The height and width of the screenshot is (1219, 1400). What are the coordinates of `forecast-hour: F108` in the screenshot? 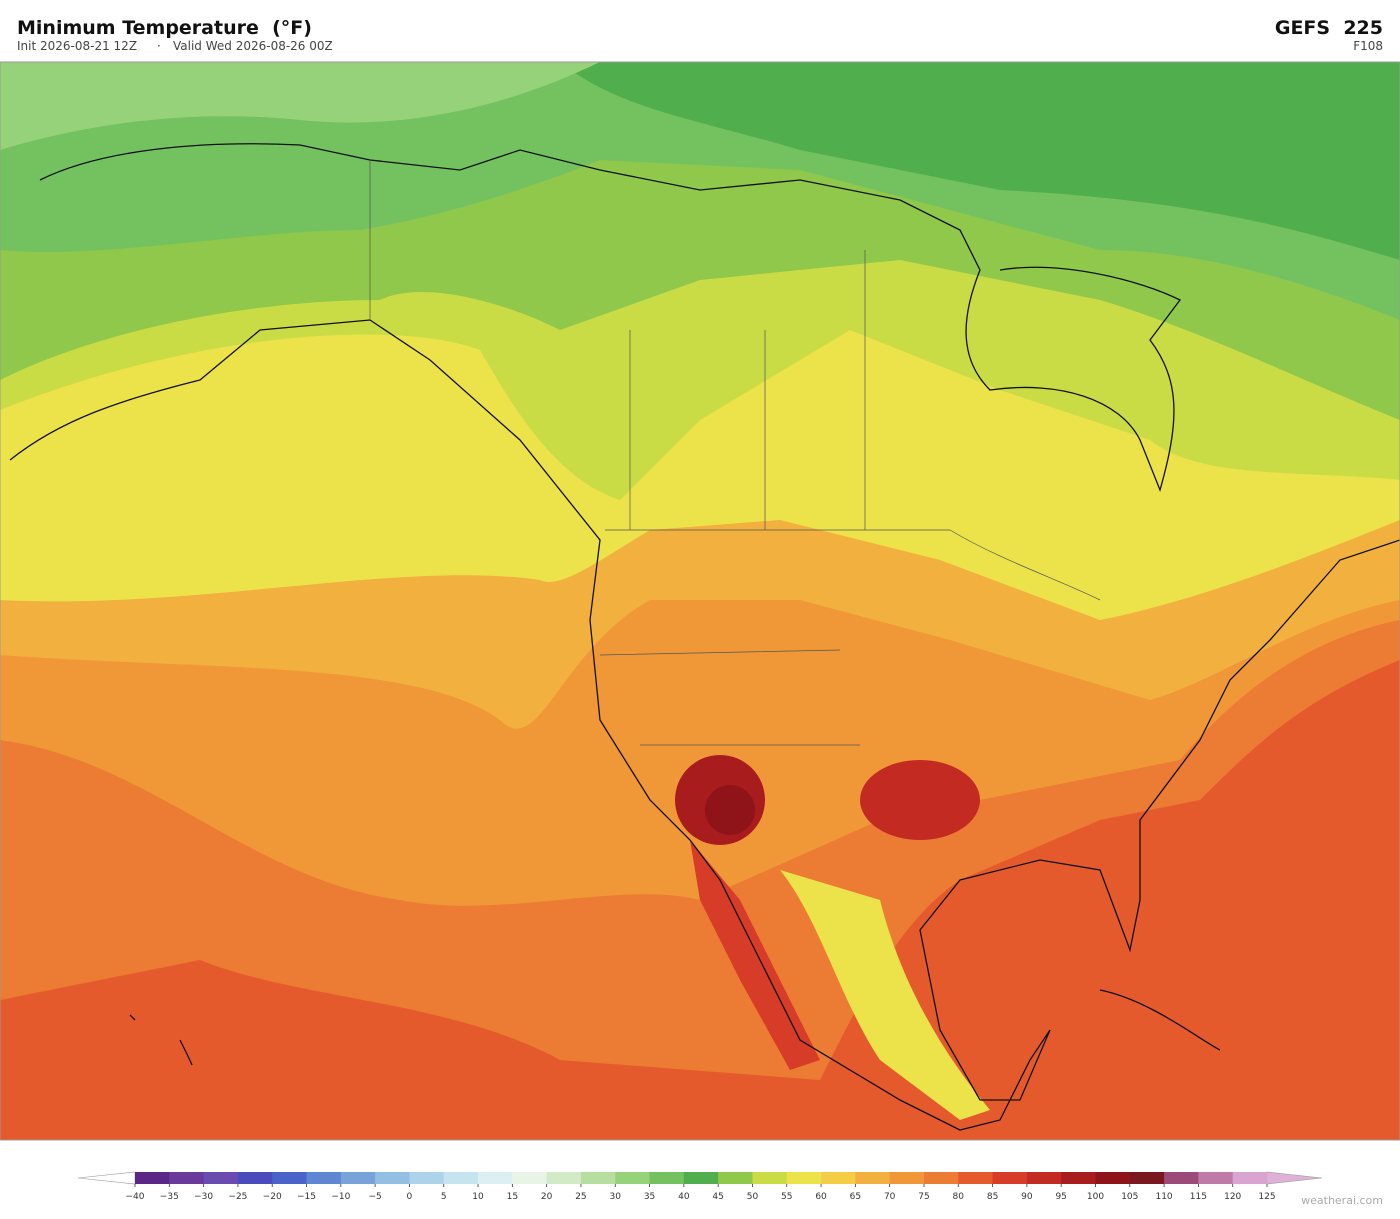 It's located at (1368, 46).